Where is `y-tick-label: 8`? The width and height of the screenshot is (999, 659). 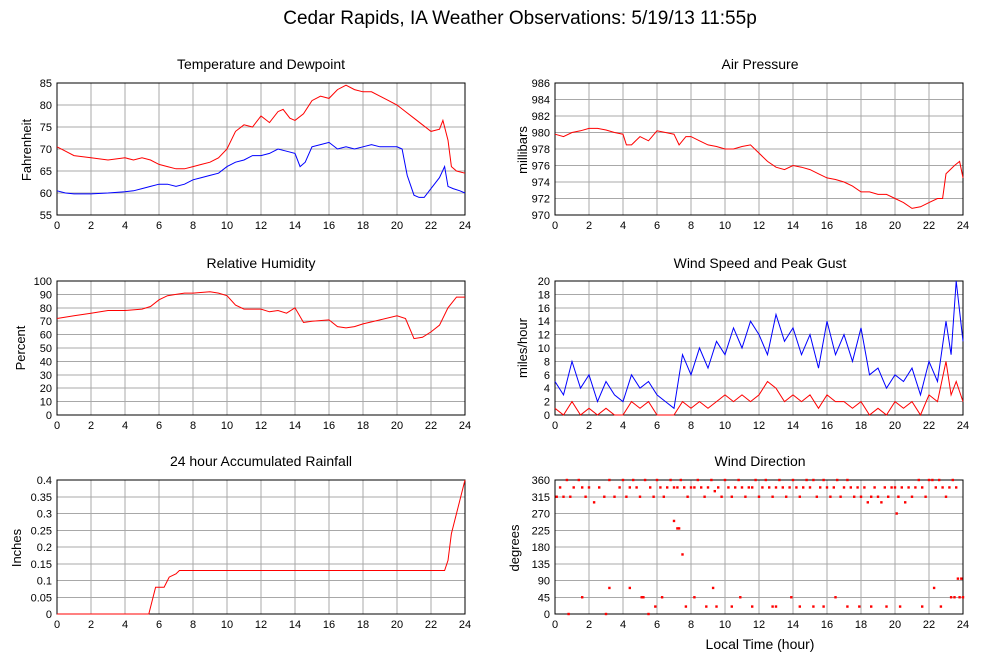 y-tick-label: 8 is located at coordinates (547, 362).